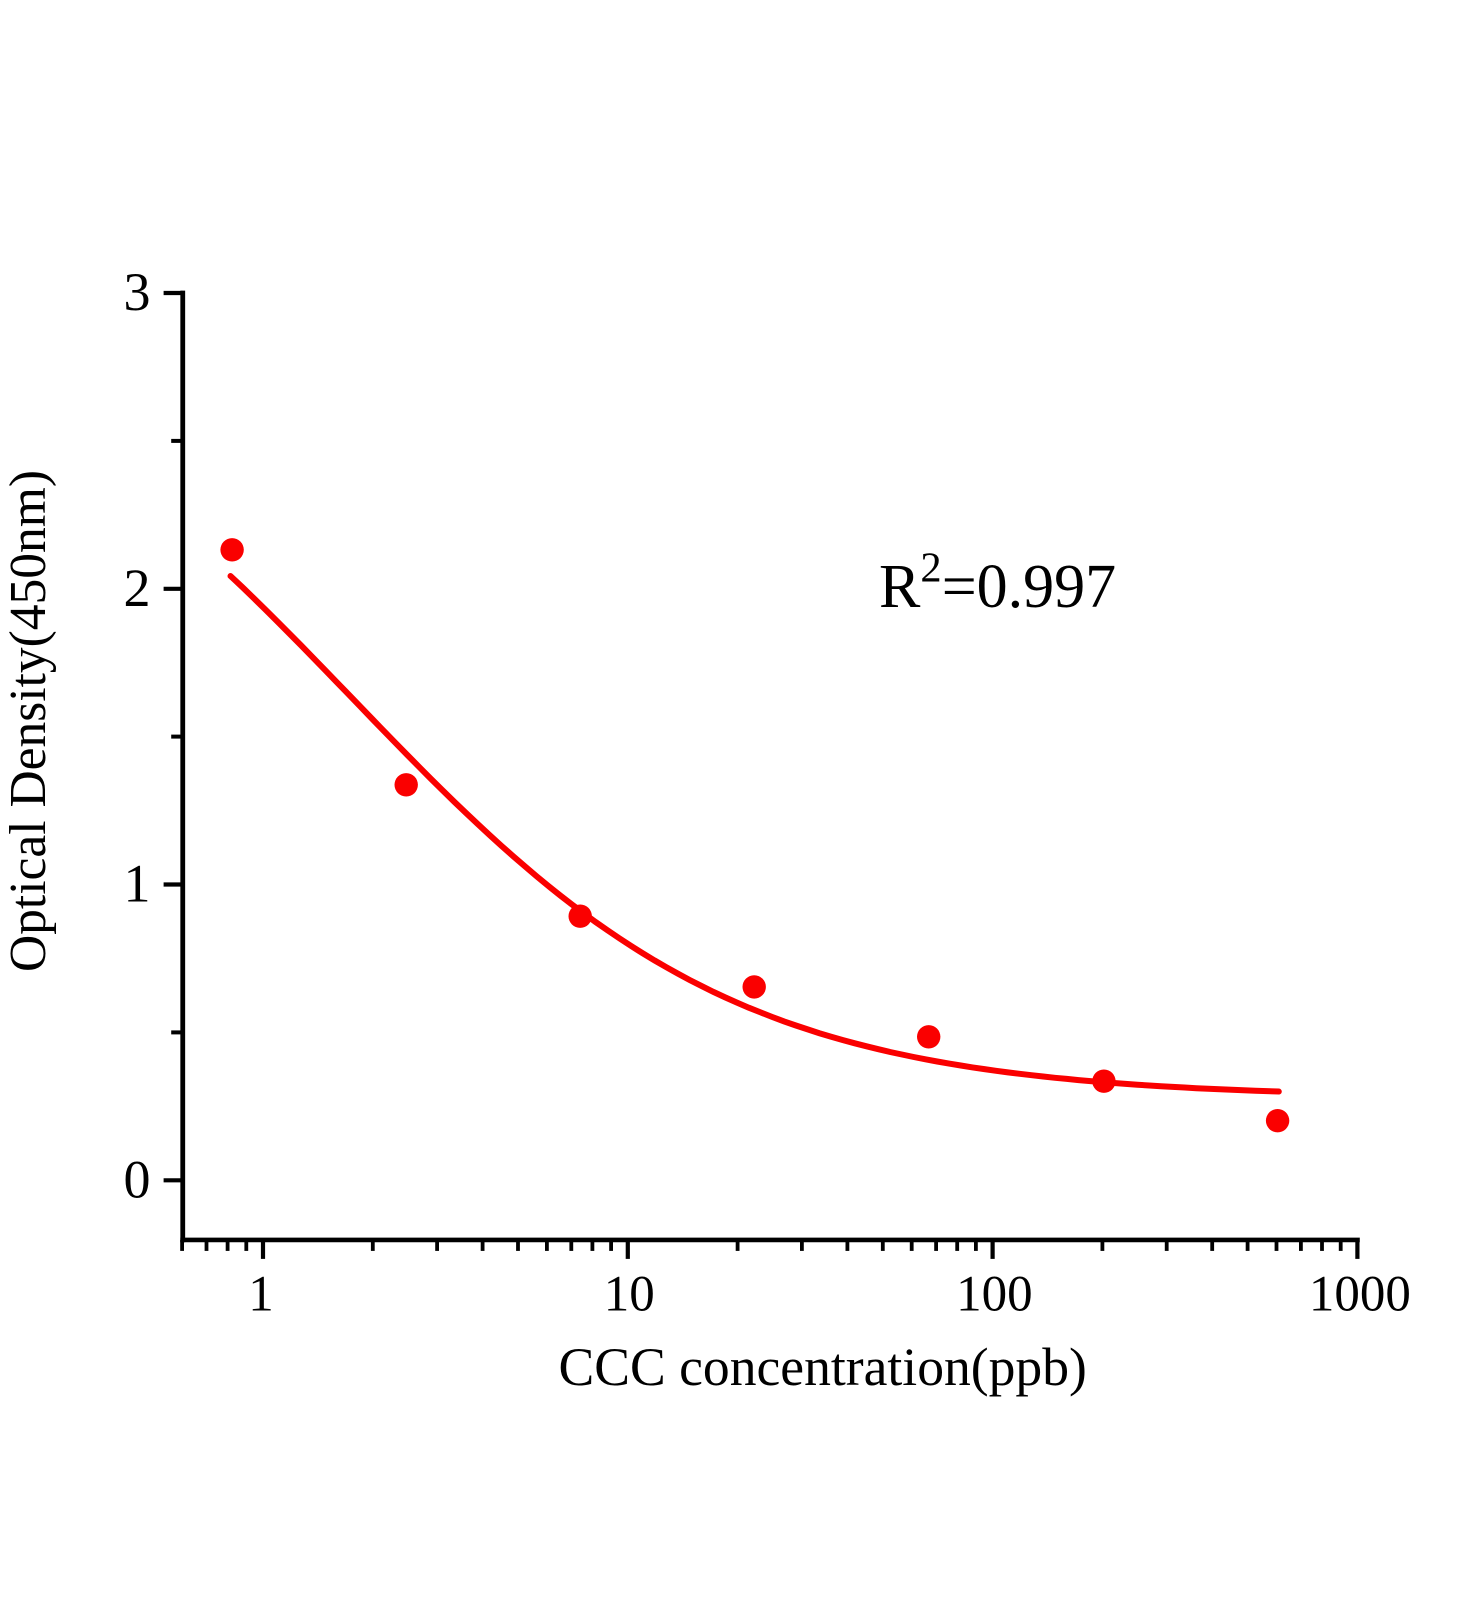 This screenshot has height=1600, width=1472. What do you see at coordinates (1029, 587) in the screenshot?
I see `svg-text: =0.997` at bounding box center [1029, 587].